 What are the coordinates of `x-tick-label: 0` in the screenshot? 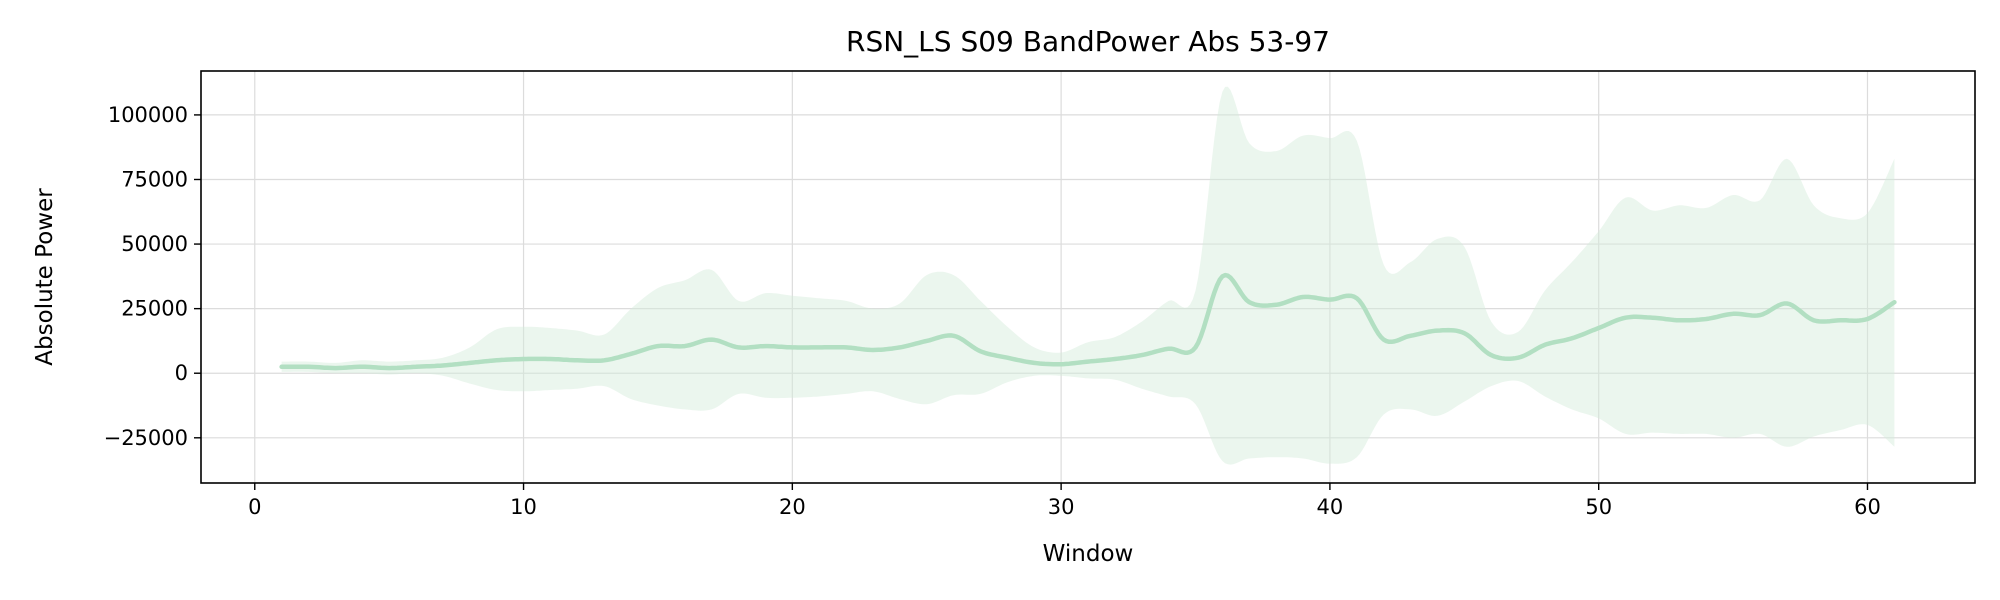 It's located at (254, 507).